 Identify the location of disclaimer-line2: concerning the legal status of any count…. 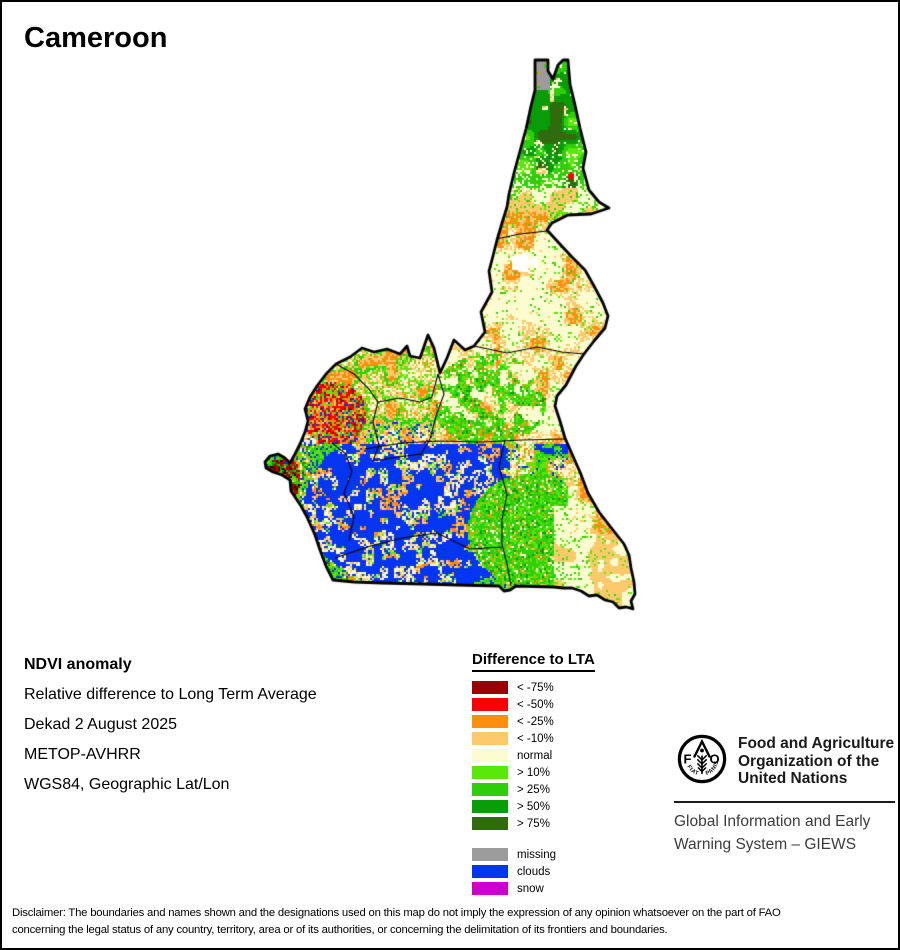
(340, 930).